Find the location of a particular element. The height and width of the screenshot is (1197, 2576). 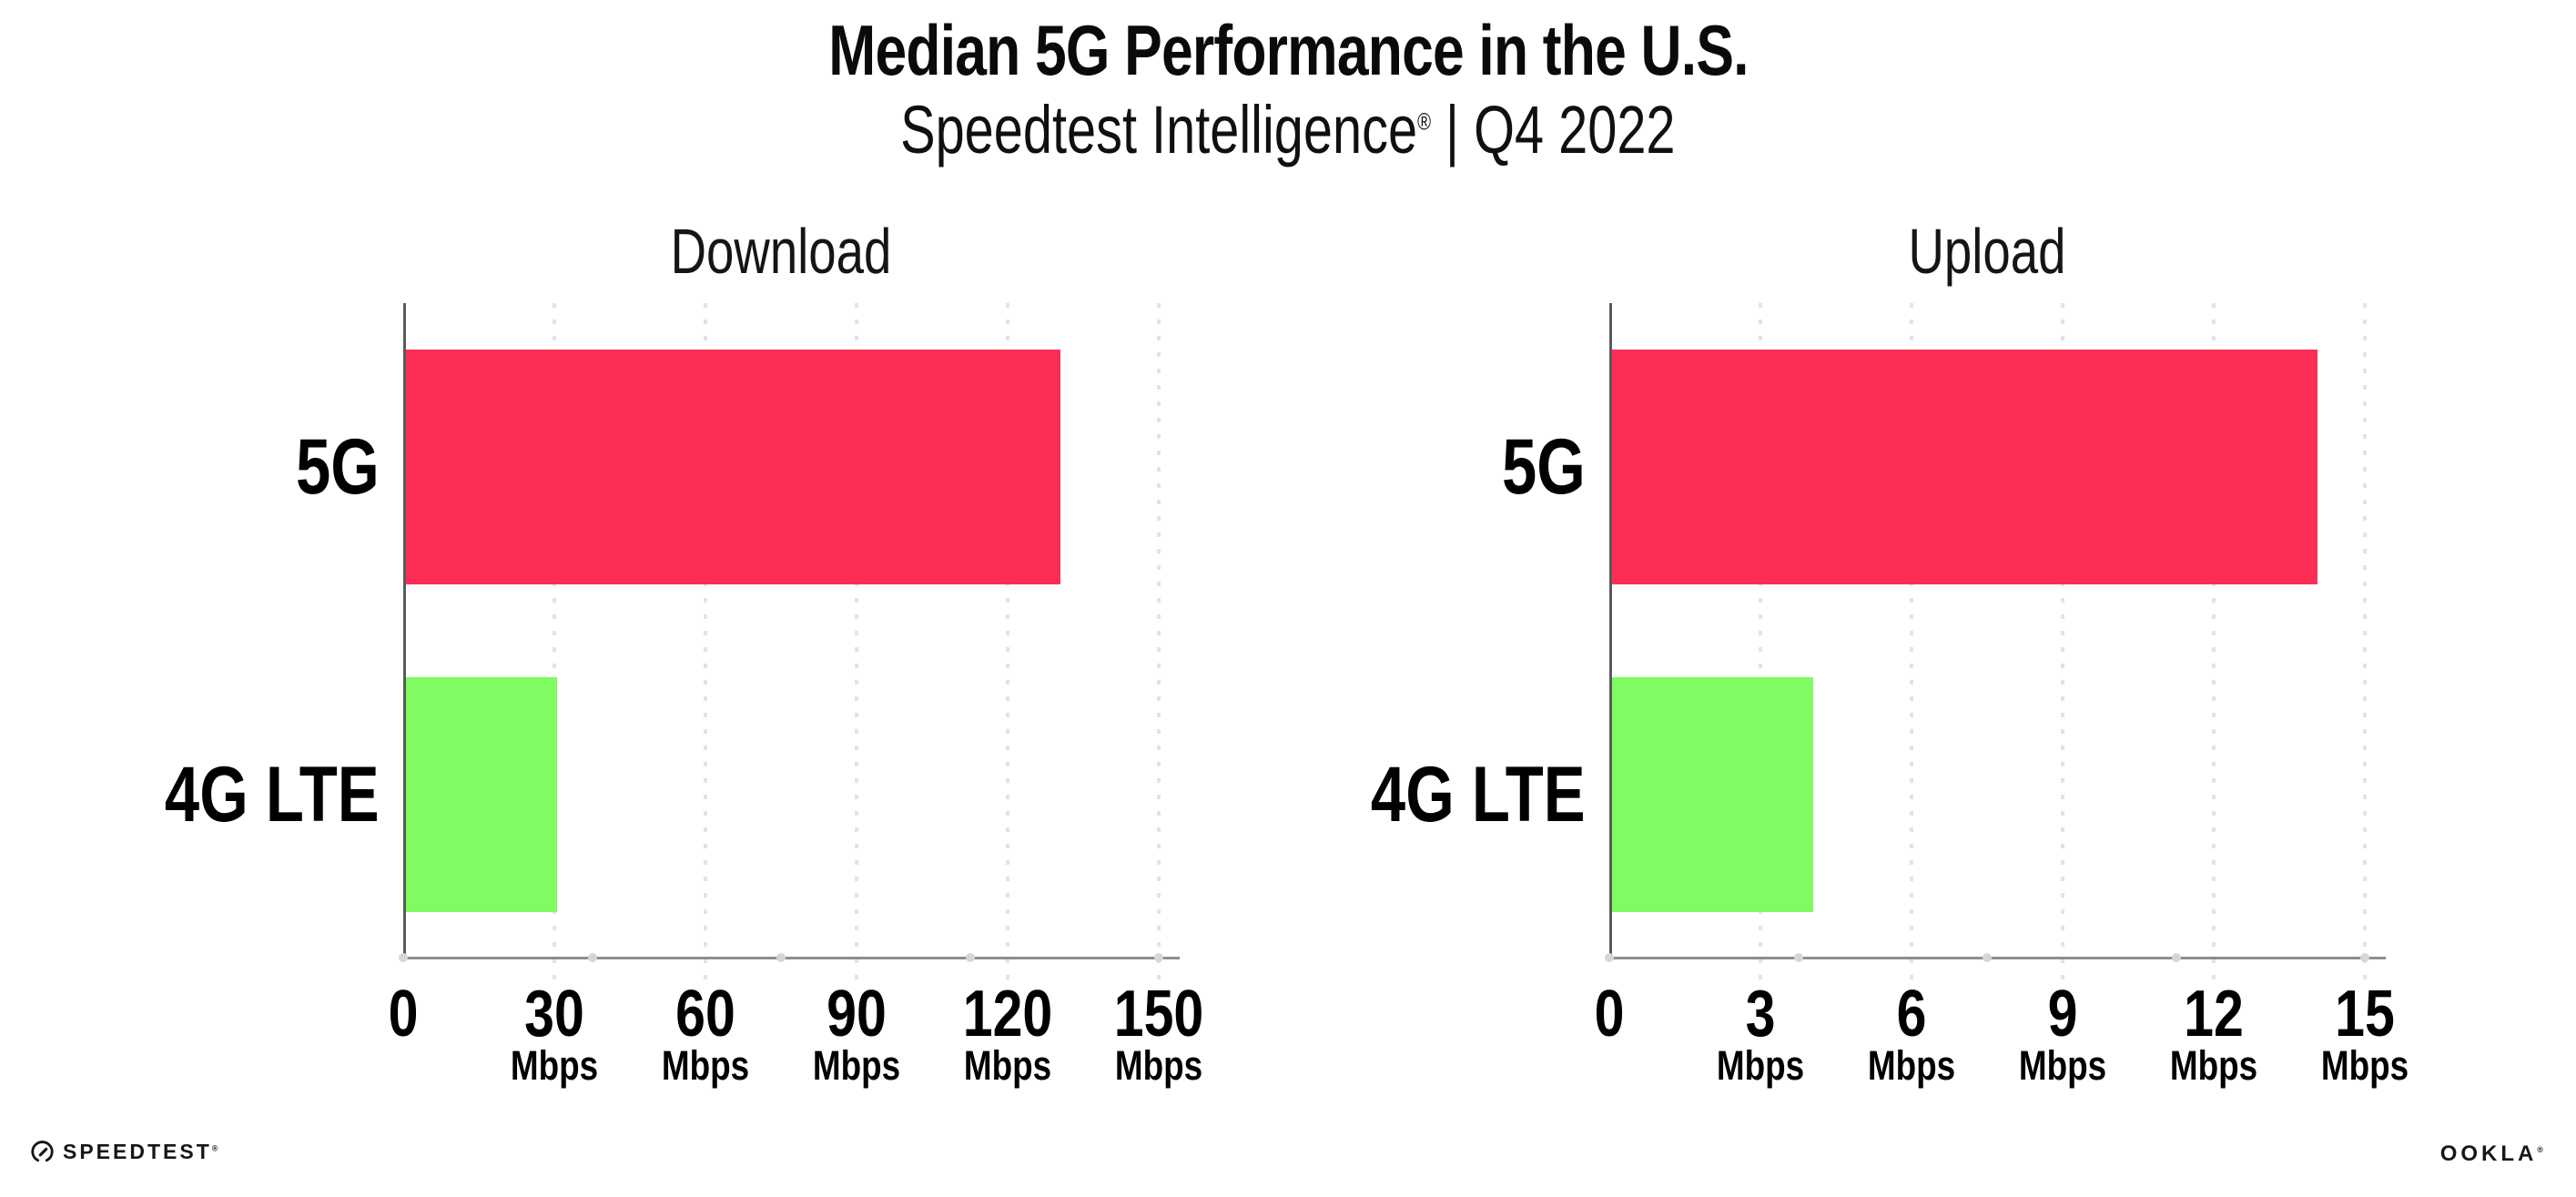

x-tick-value: 15 is located at coordinates (2365, 1014).